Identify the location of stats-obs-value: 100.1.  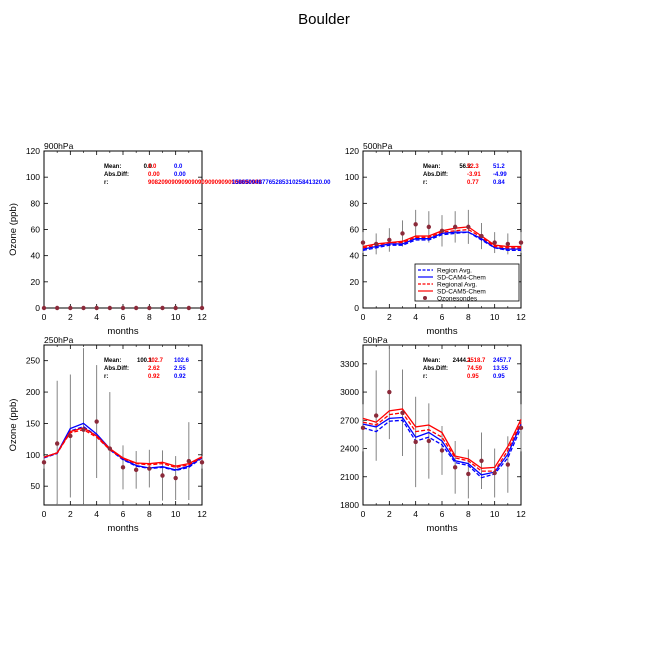
(145, 361).